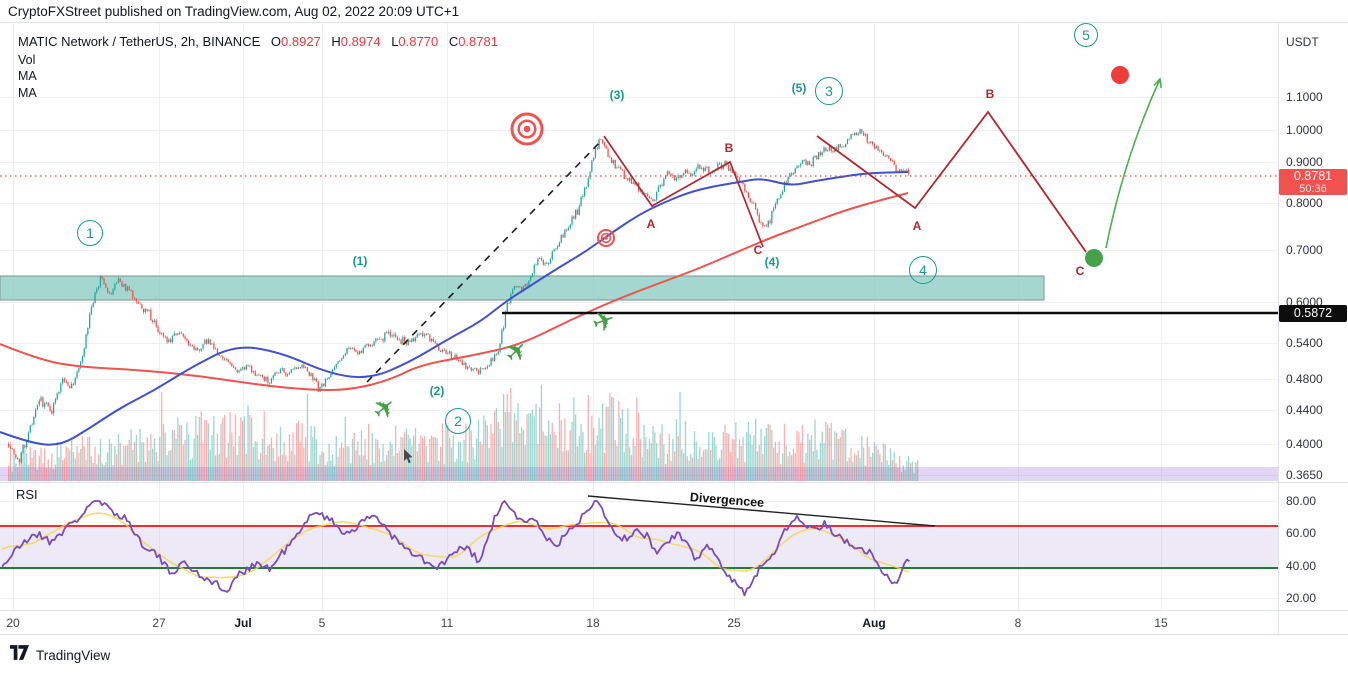  I want to click on rsi-band, so click(639, 547).